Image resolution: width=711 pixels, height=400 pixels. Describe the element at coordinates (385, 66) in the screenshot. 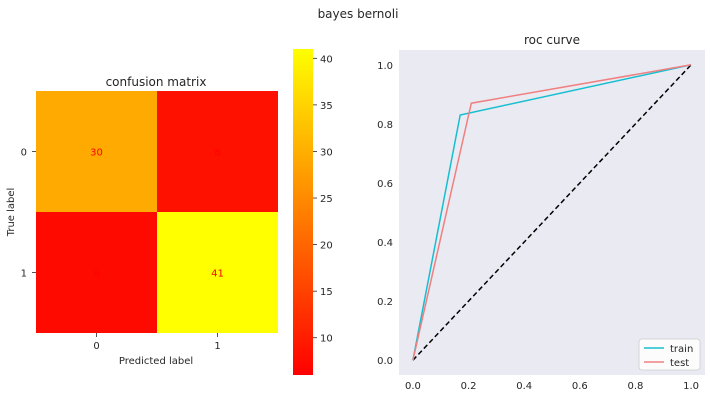

I see `roc-y-tick-label: 1.0` at that location.